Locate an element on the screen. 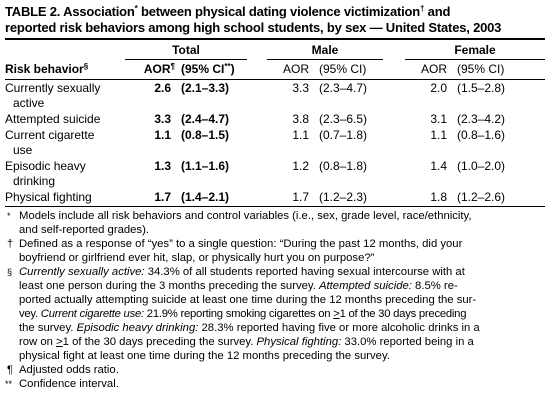 The height and width of the screenshot is (418, 548). female-ci-cell: (1.0–2.0) is located at coordinates (481, 166).